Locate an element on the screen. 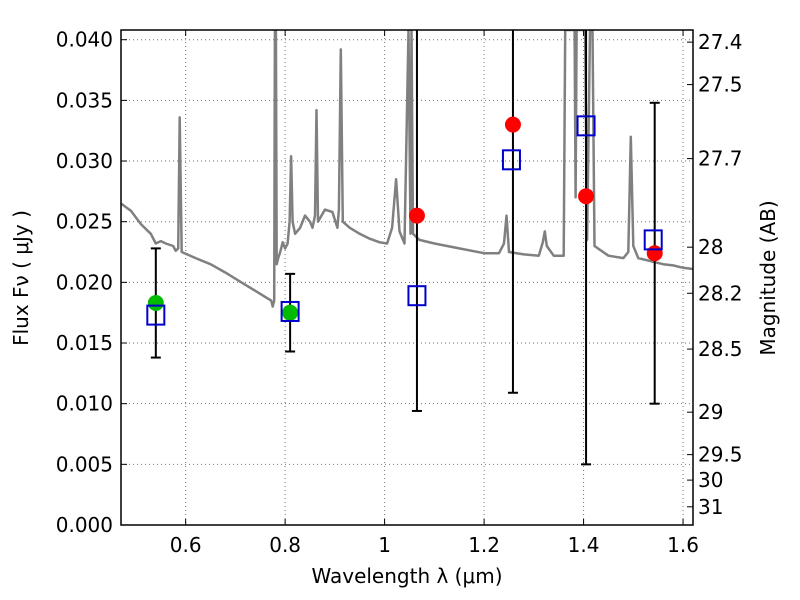 Image resolution: width=800 pixels, height=600 pixels. right-tick-label: 30 is located at coordinates (710, 480).